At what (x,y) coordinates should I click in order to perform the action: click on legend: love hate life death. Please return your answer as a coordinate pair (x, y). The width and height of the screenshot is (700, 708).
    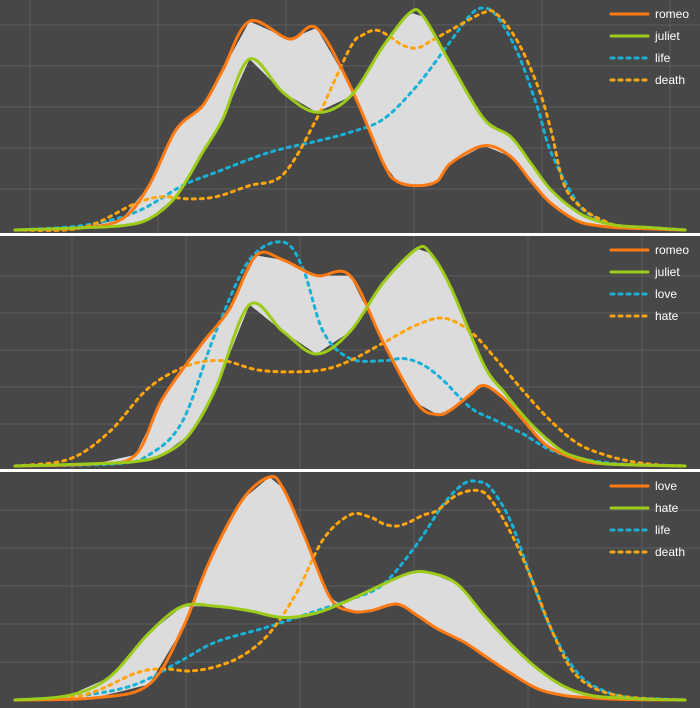
    Looking at the image, I should click on (647, 519).